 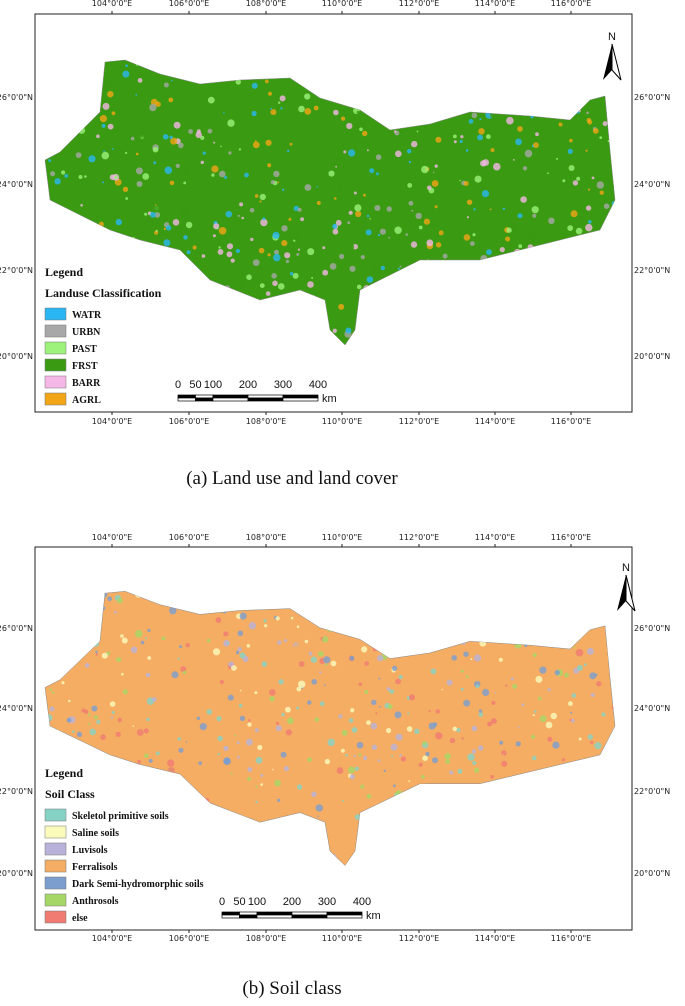 I want to click on north-arrow-left, so click(x=607, y=62).